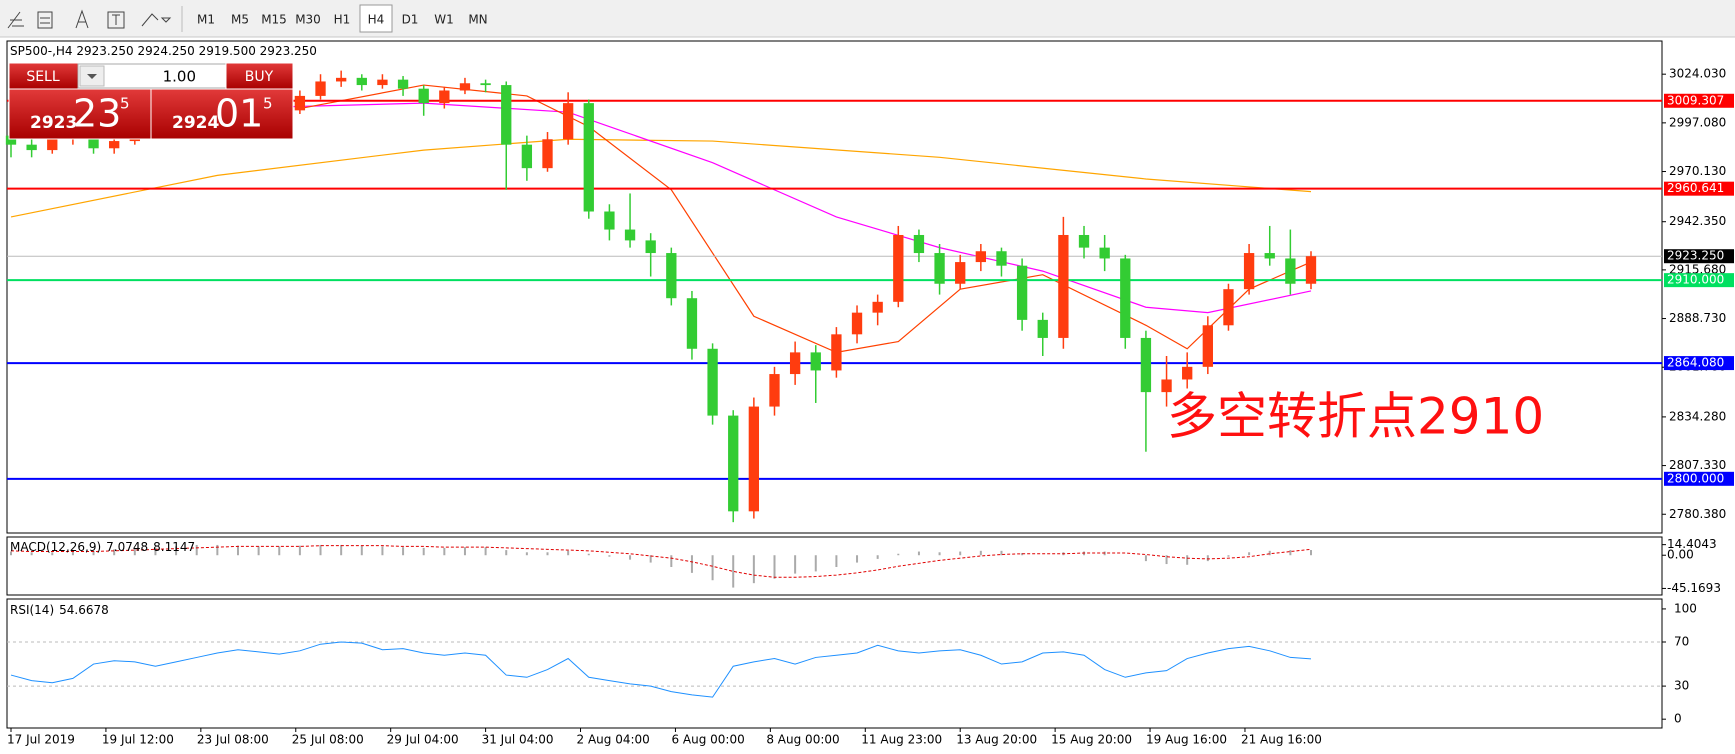  I want to click on timeframe-label: MN, so click(477, 20).